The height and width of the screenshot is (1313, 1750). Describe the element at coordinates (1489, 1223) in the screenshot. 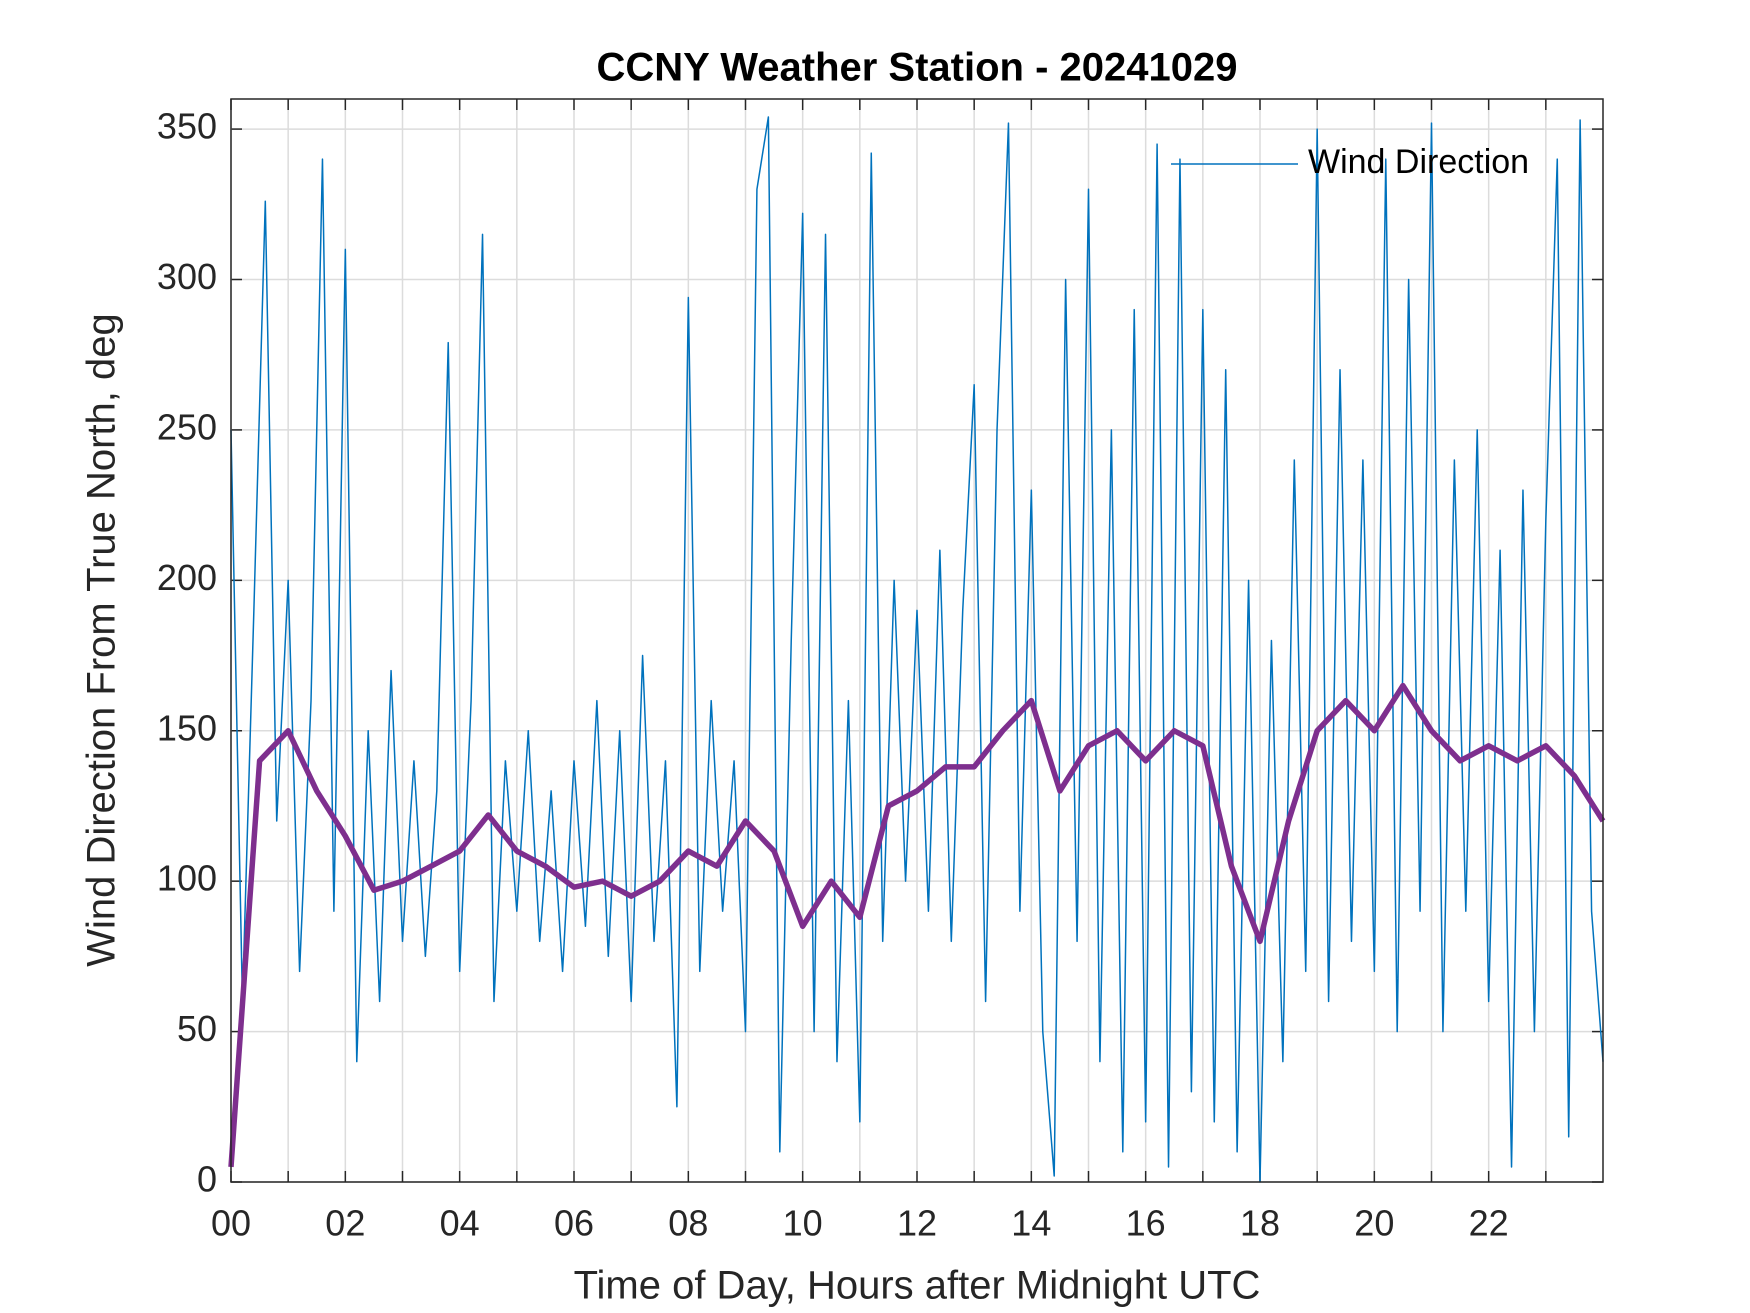

I see `x-tick-label: 22` at that location.